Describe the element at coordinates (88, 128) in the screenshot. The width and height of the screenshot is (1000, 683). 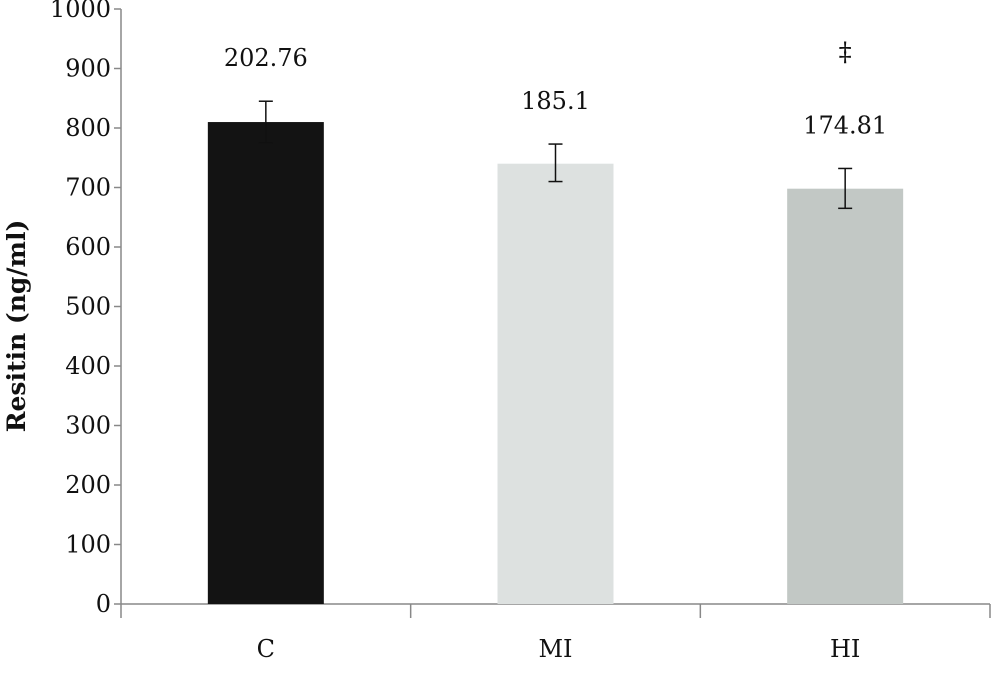
I see `y-tick-label: 800` at that location.